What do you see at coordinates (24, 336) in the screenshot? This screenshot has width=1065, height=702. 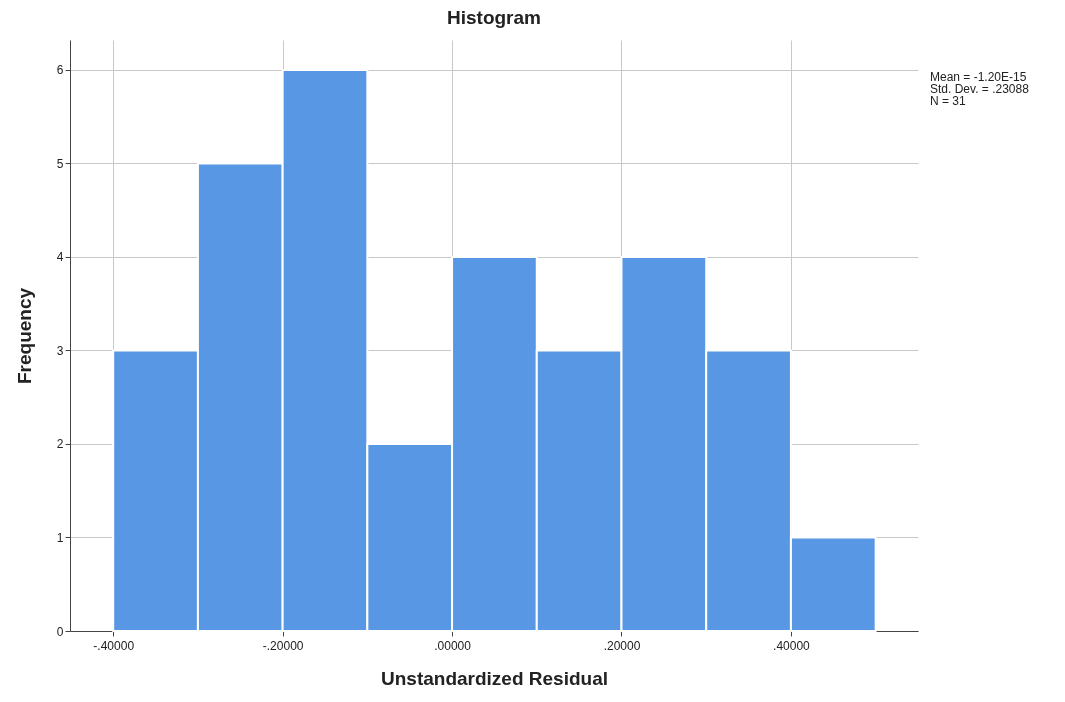 I see `y-axis-title: Frequency` at bounding box center [24, 336].